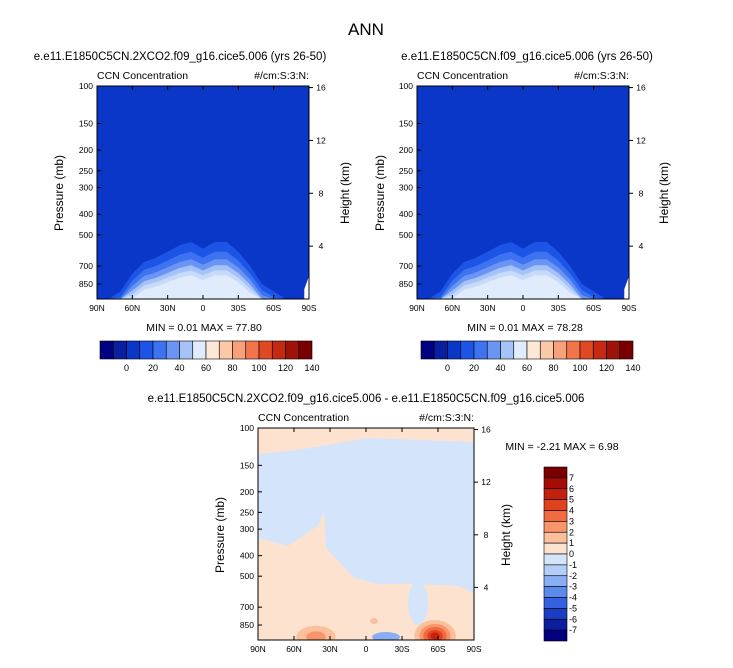 The height and width of the screenshot is (668, 733). Describe the element at coordinates (366, 441) in the screenshot. I see `positive-region` at that location.